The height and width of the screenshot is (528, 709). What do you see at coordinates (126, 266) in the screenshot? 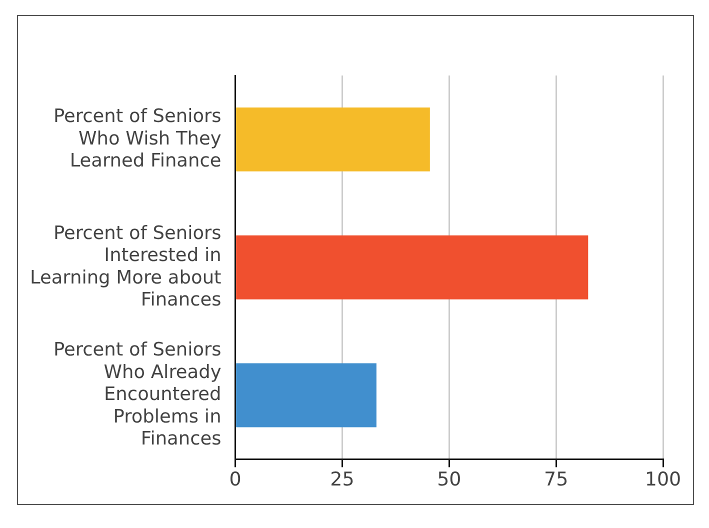
I see `y-tick-label: Percent of Seniors Interested in Learning More about Finances` at bounding box center [126, 266].